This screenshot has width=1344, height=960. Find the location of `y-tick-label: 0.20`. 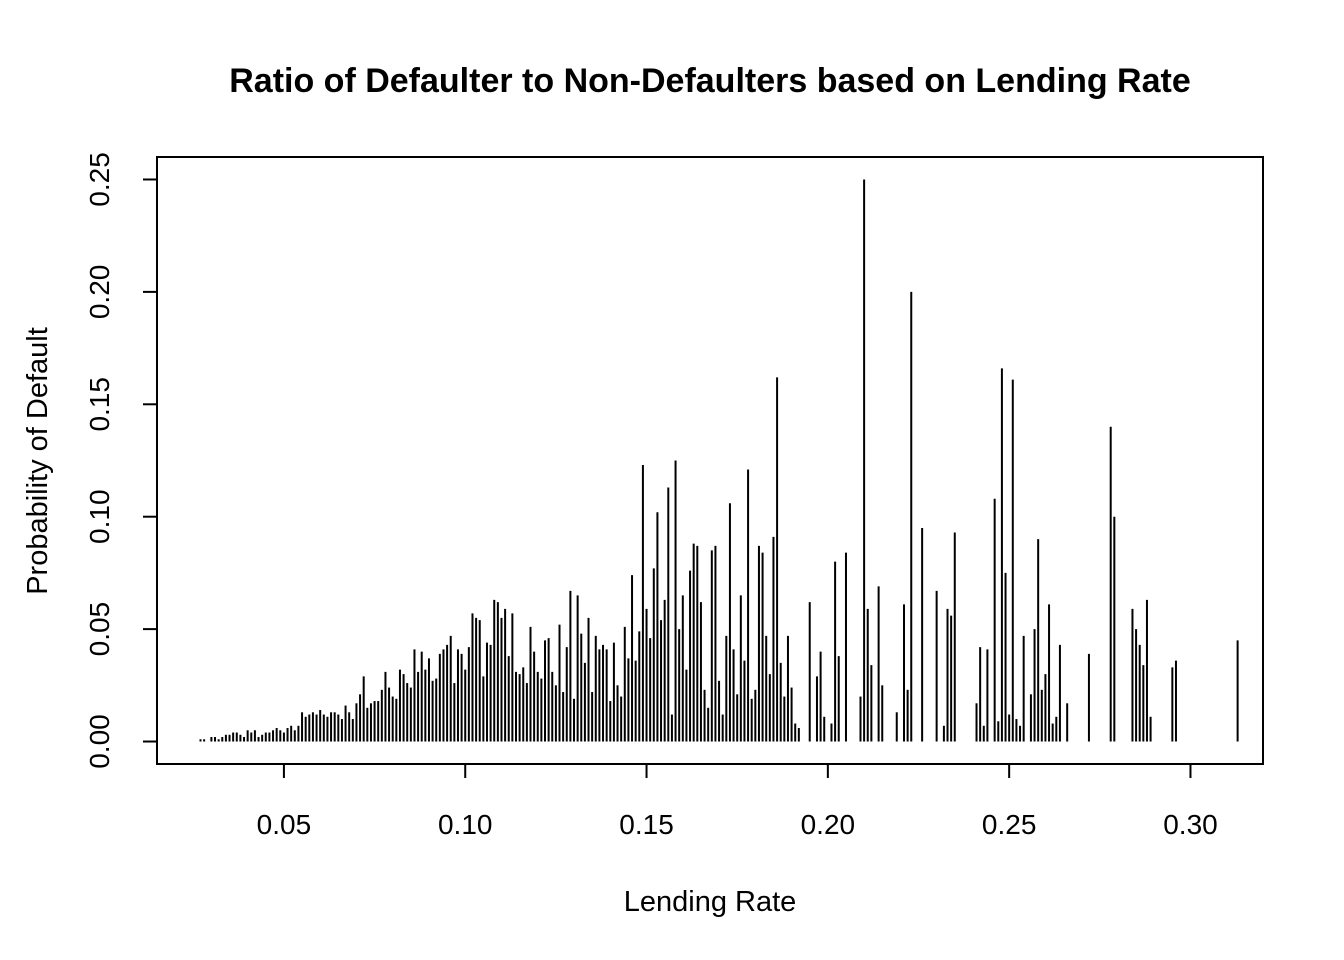

y-tick-label: 0.20 is located at coordinates (99, 292).